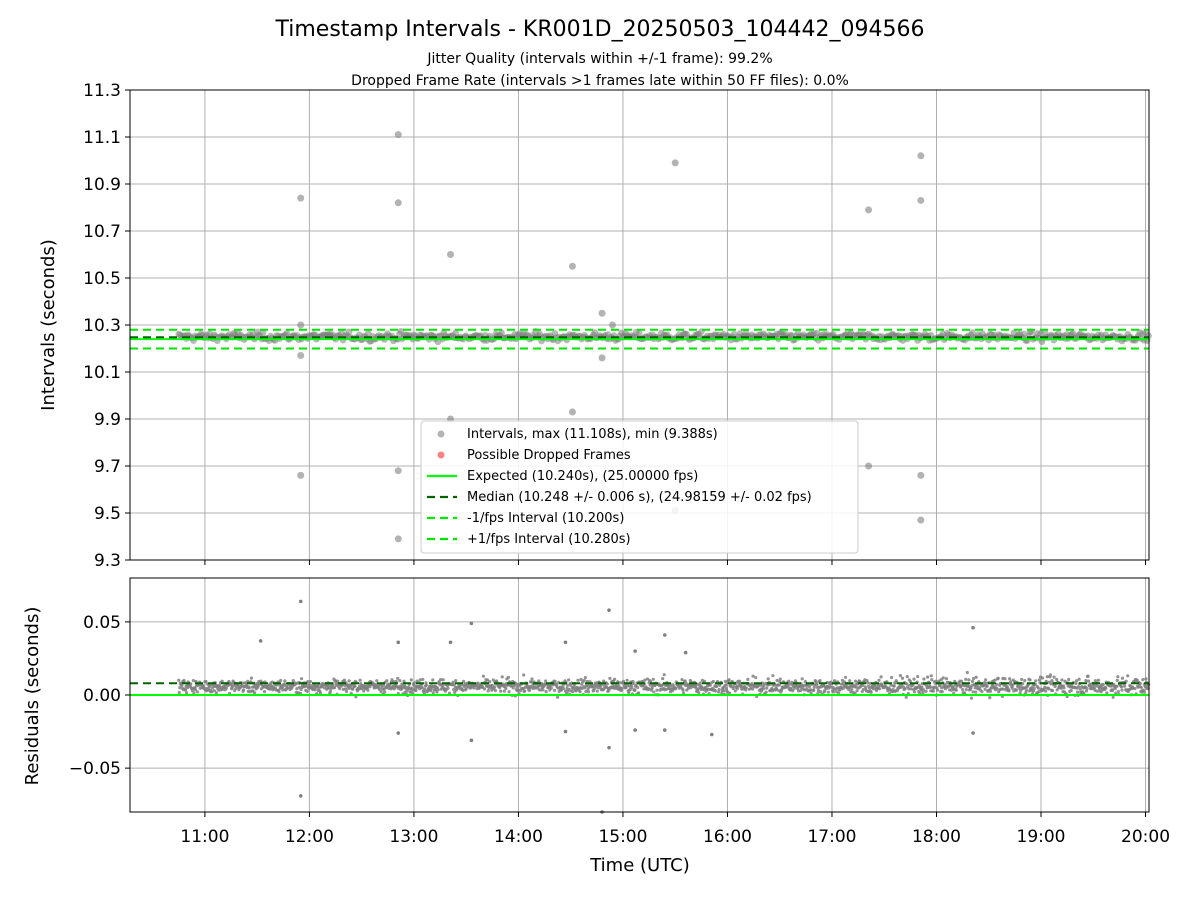 The width and height of the screenshot is (1200, 900). I want to click on legend-label-minus-fps: -1/fps Interval (10.200s), so click(545, 518).